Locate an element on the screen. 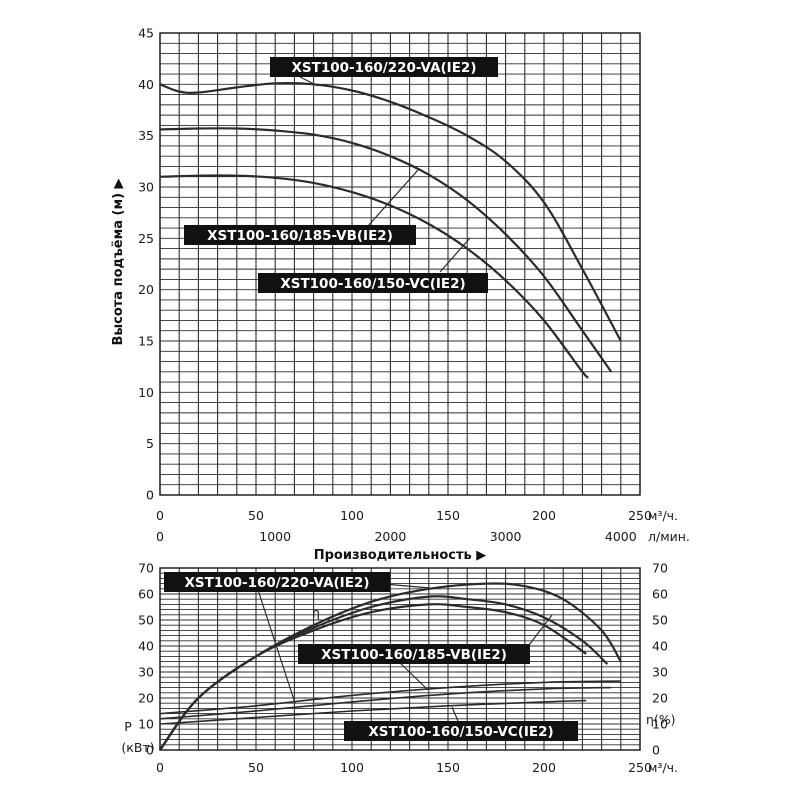  curve-label-vc-lower: XST100-160/150-VC(IE2) is located at coordinates (460, 732).